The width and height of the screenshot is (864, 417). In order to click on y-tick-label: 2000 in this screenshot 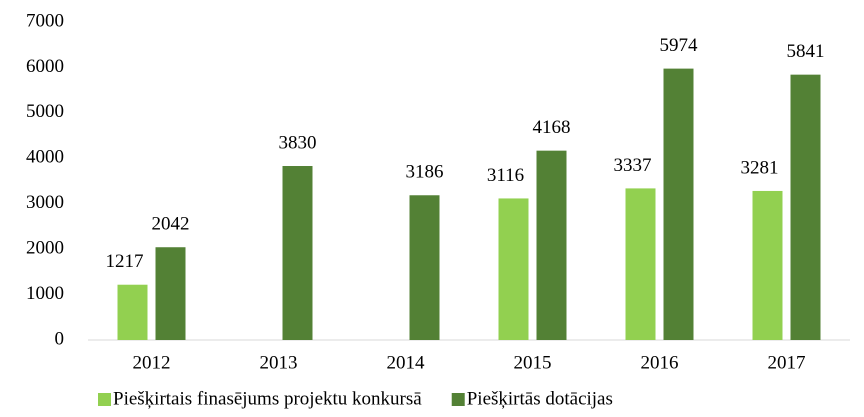, I will do `click(45, 248)`.